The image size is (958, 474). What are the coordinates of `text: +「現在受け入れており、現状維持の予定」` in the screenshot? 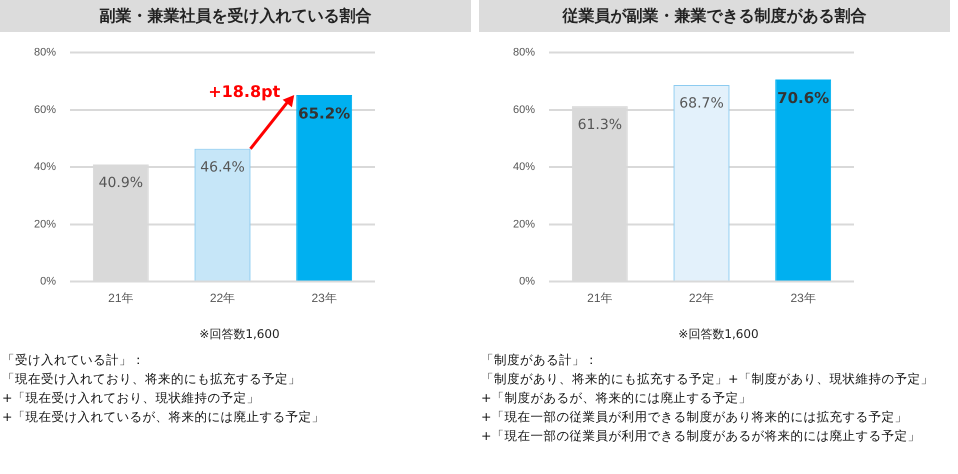 It's located at (131, 398).